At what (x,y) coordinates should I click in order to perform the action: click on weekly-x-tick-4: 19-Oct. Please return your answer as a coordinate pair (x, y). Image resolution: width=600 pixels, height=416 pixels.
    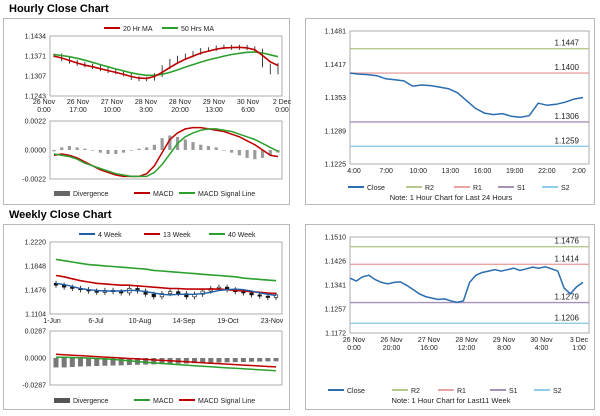
    Looking at the image, I should click on (227, 321).